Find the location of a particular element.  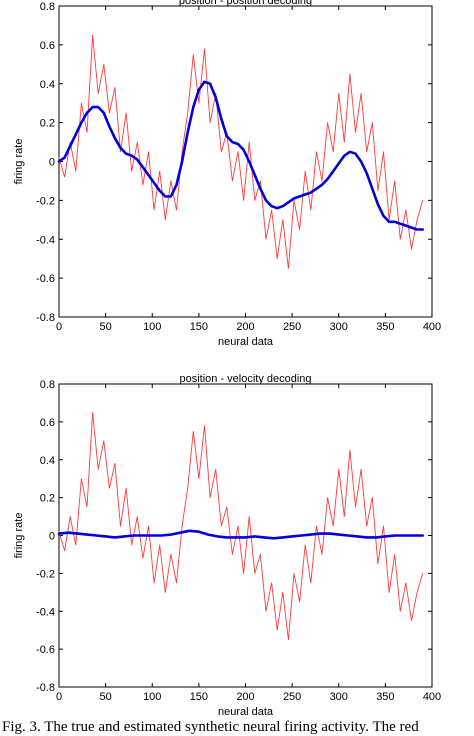

decoded-signal-line is located at coordinates (241, 534).